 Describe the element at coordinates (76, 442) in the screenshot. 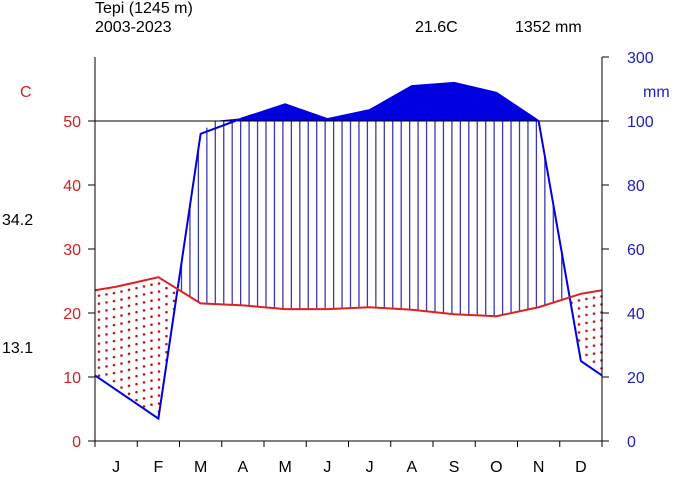

I see `left-tick-label: 0` at that location.